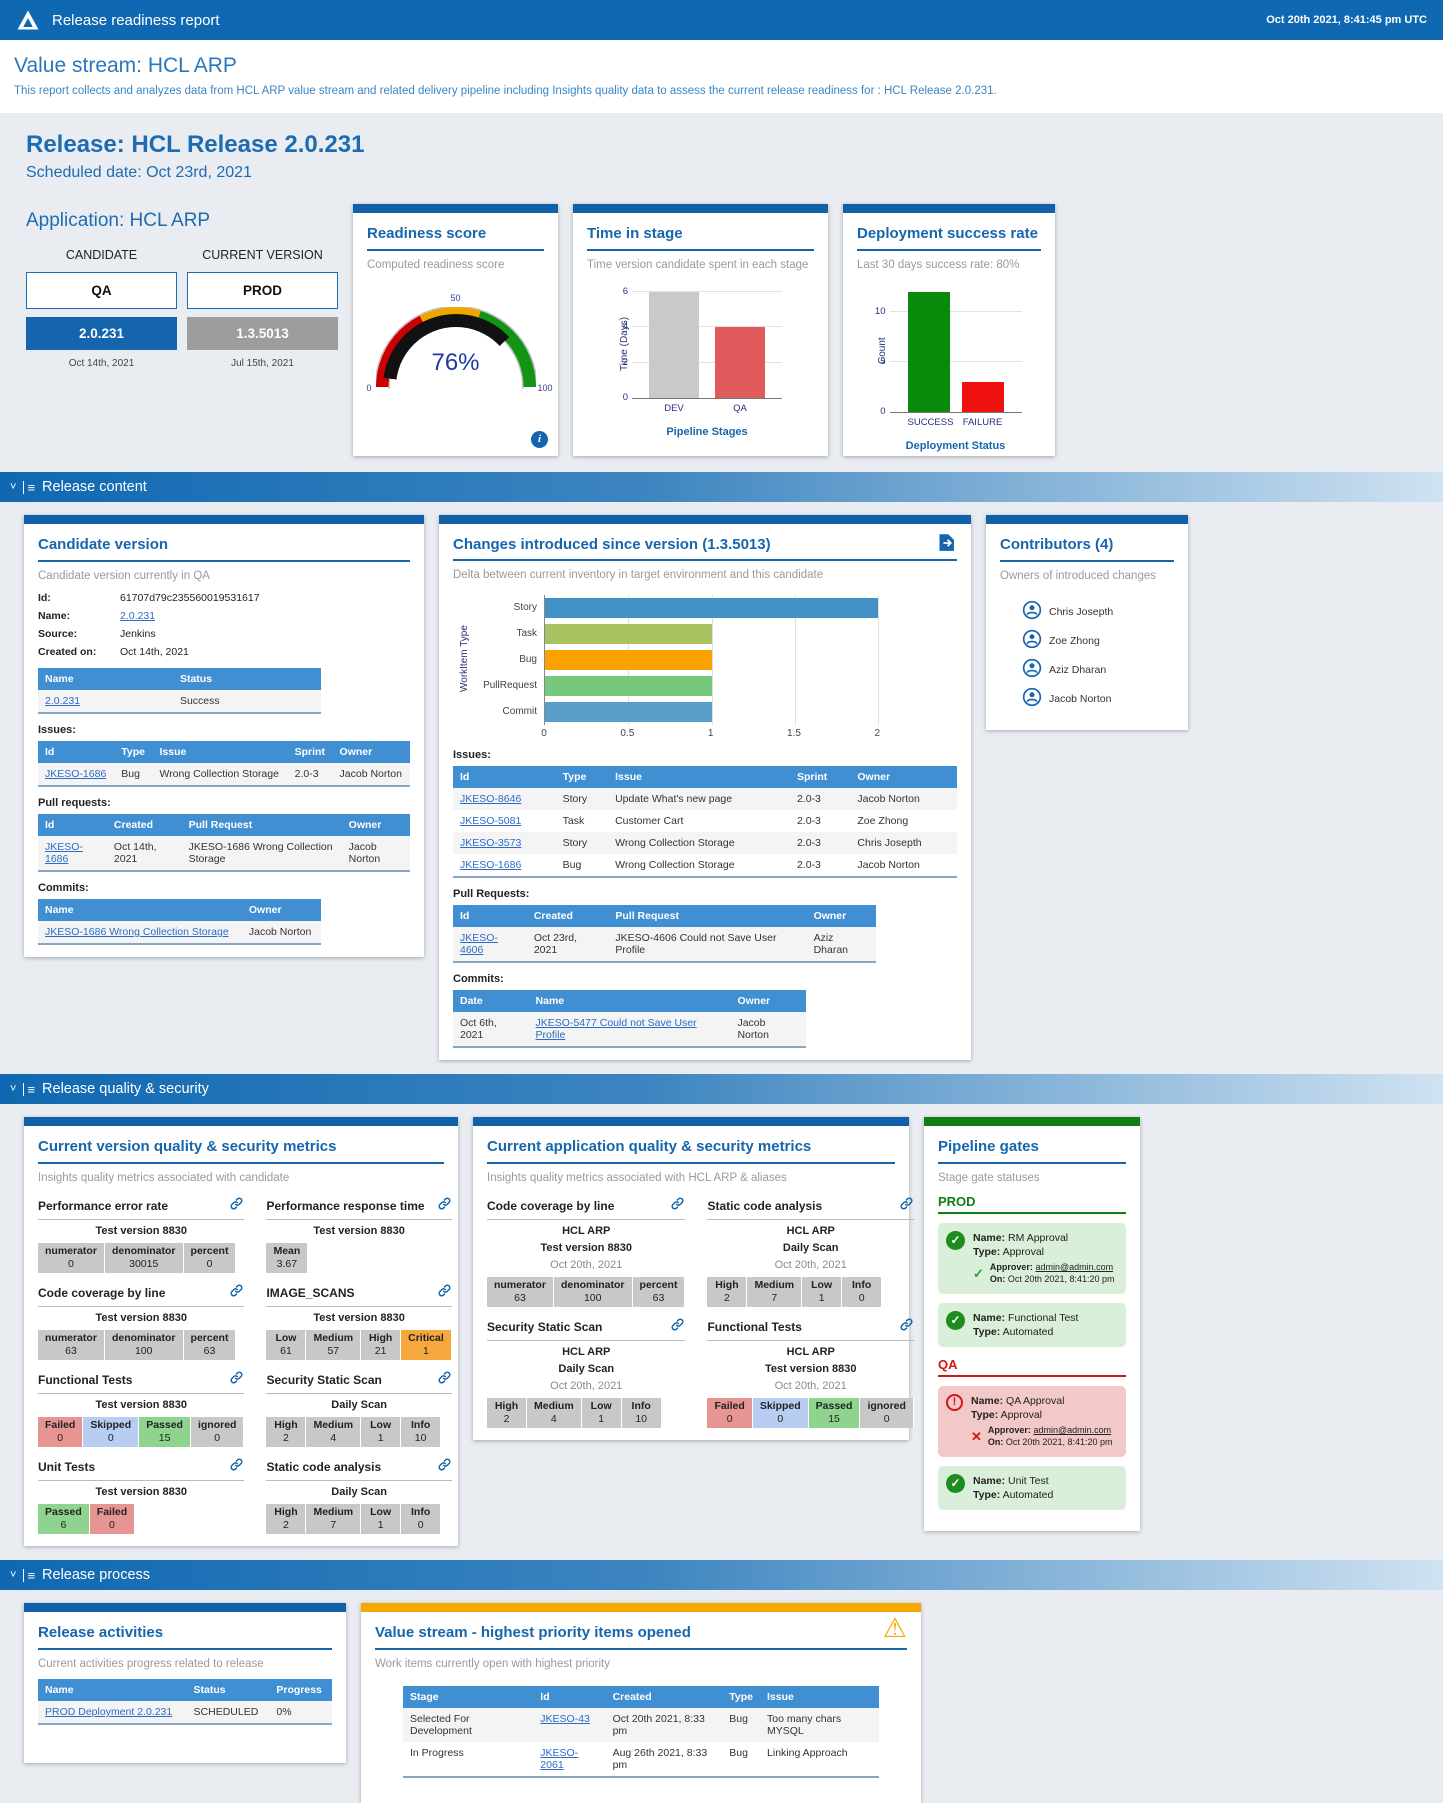 The image size is (1443, 1803). Describe the element at coordinates (143, 1351) in the screenshot. I see `metric-cell-value: 100` at that location.